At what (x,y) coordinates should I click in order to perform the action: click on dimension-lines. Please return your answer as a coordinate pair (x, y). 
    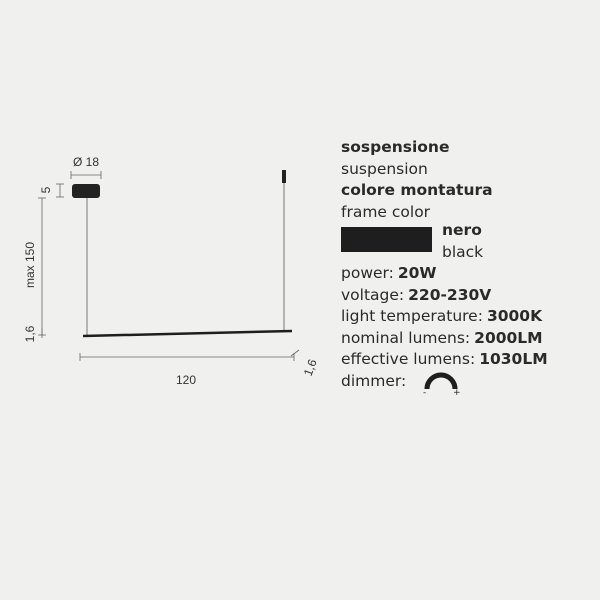
    Looking at the image, I should click on (169, 266).